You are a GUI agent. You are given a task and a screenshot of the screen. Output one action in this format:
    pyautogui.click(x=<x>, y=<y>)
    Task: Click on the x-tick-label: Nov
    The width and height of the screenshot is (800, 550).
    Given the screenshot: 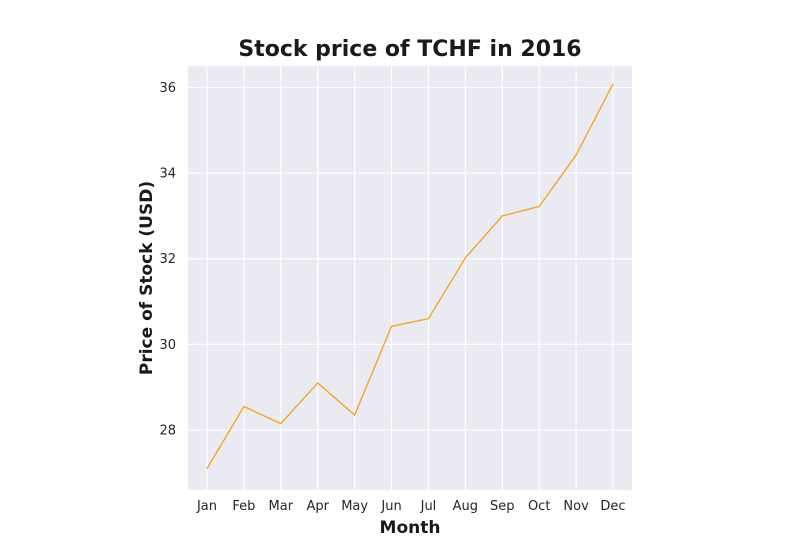 What is the action you would take?
    pyautogui.click(x=576, y=506)
    